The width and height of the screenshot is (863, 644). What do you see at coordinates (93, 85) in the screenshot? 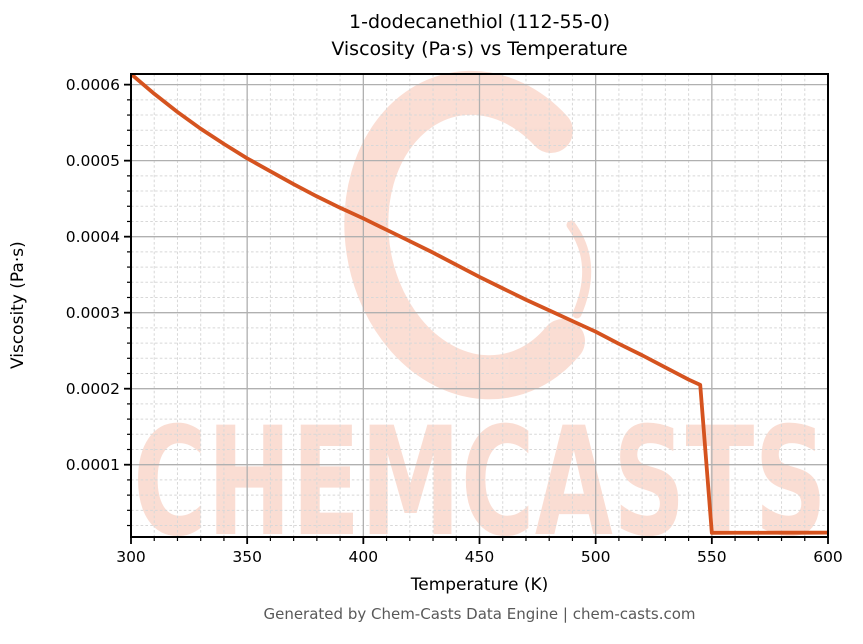
I see `y-tick-label: 0.0006` at bounding box center [93, 85].